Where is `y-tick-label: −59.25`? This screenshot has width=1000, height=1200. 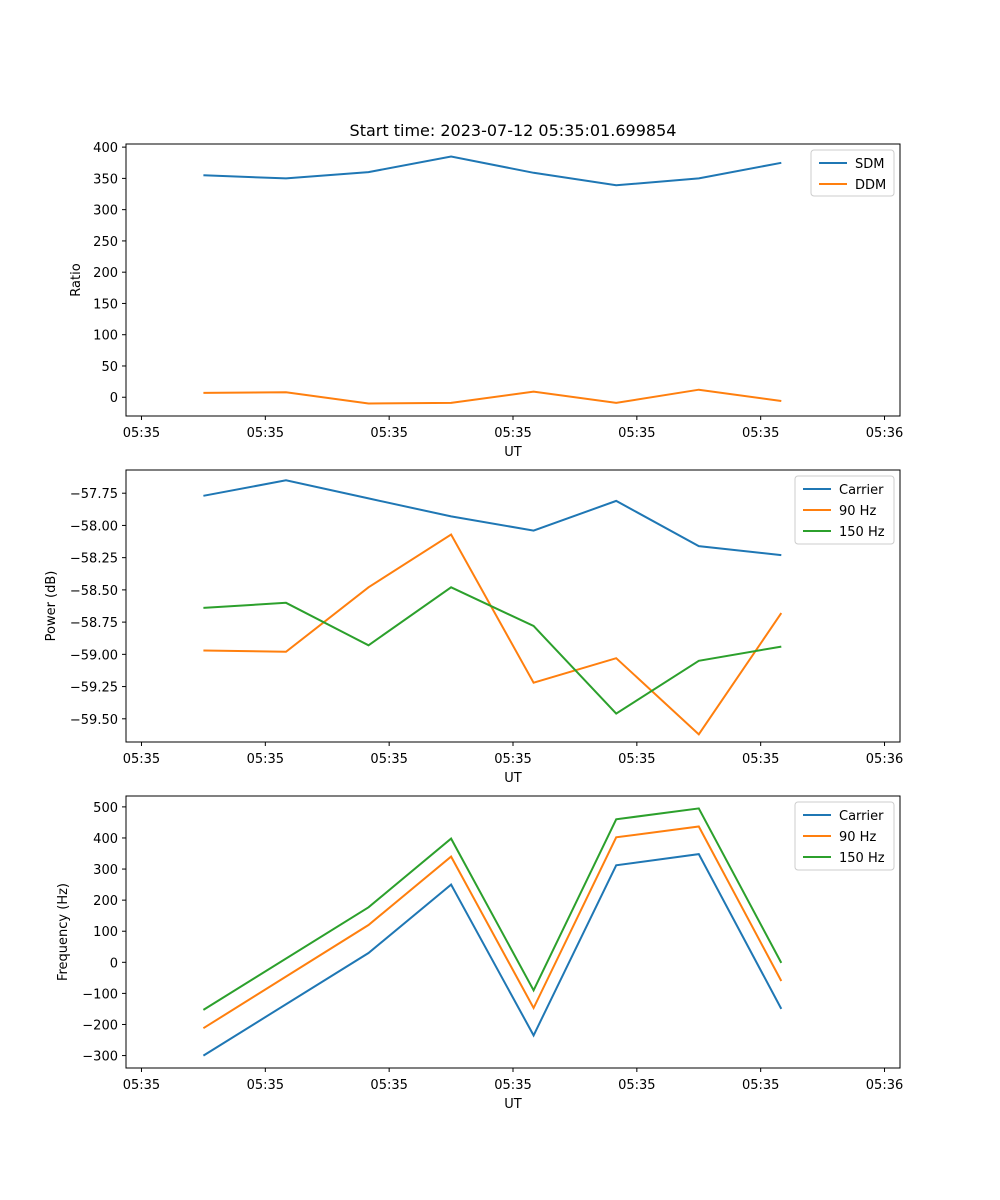 y-tick-label: −59.25 is located at coordinates (94, 688).